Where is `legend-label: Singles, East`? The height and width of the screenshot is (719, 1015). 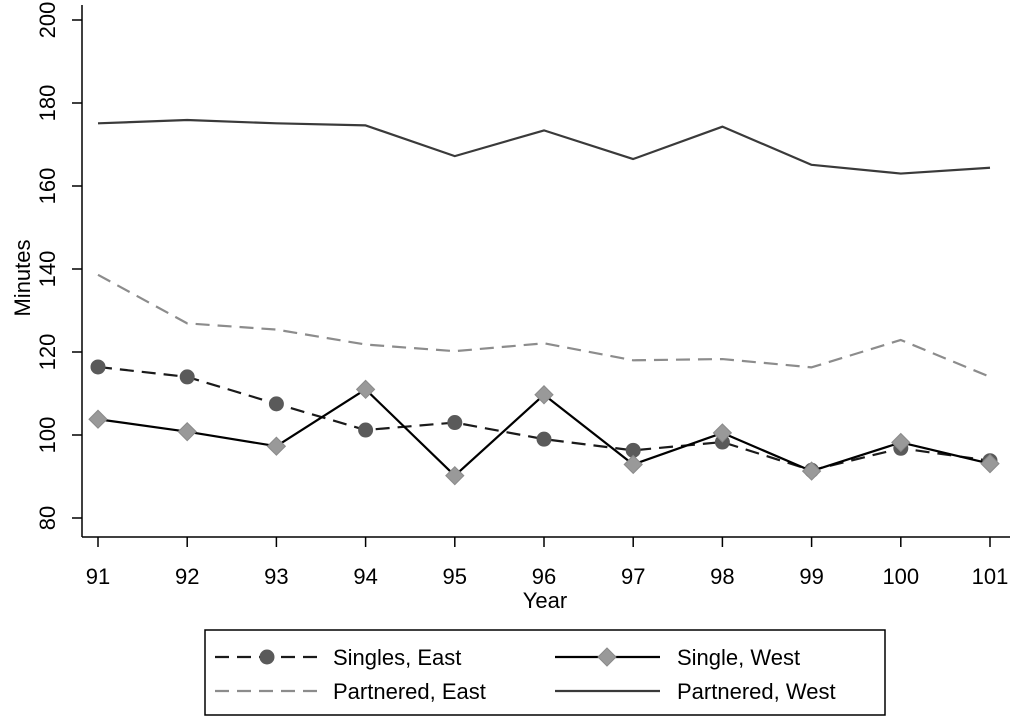 legend-label: Singles, East is located at coordinates (397, 657).